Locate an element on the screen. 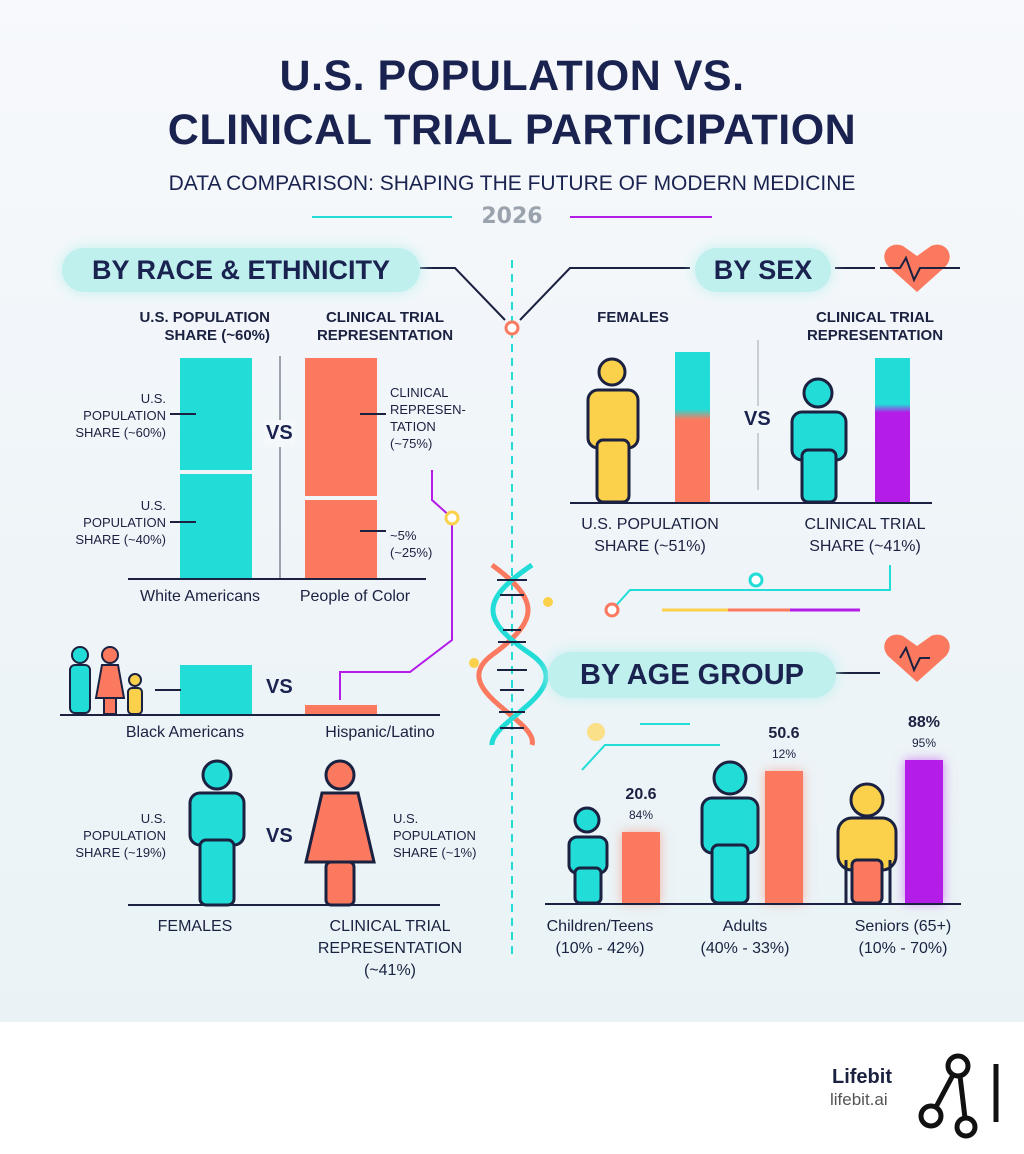 The width and height of the screenshot is (1024, 1154). age-category-label: Seniors (65+) (10% - 70%) is located at coordinates (903, 937).